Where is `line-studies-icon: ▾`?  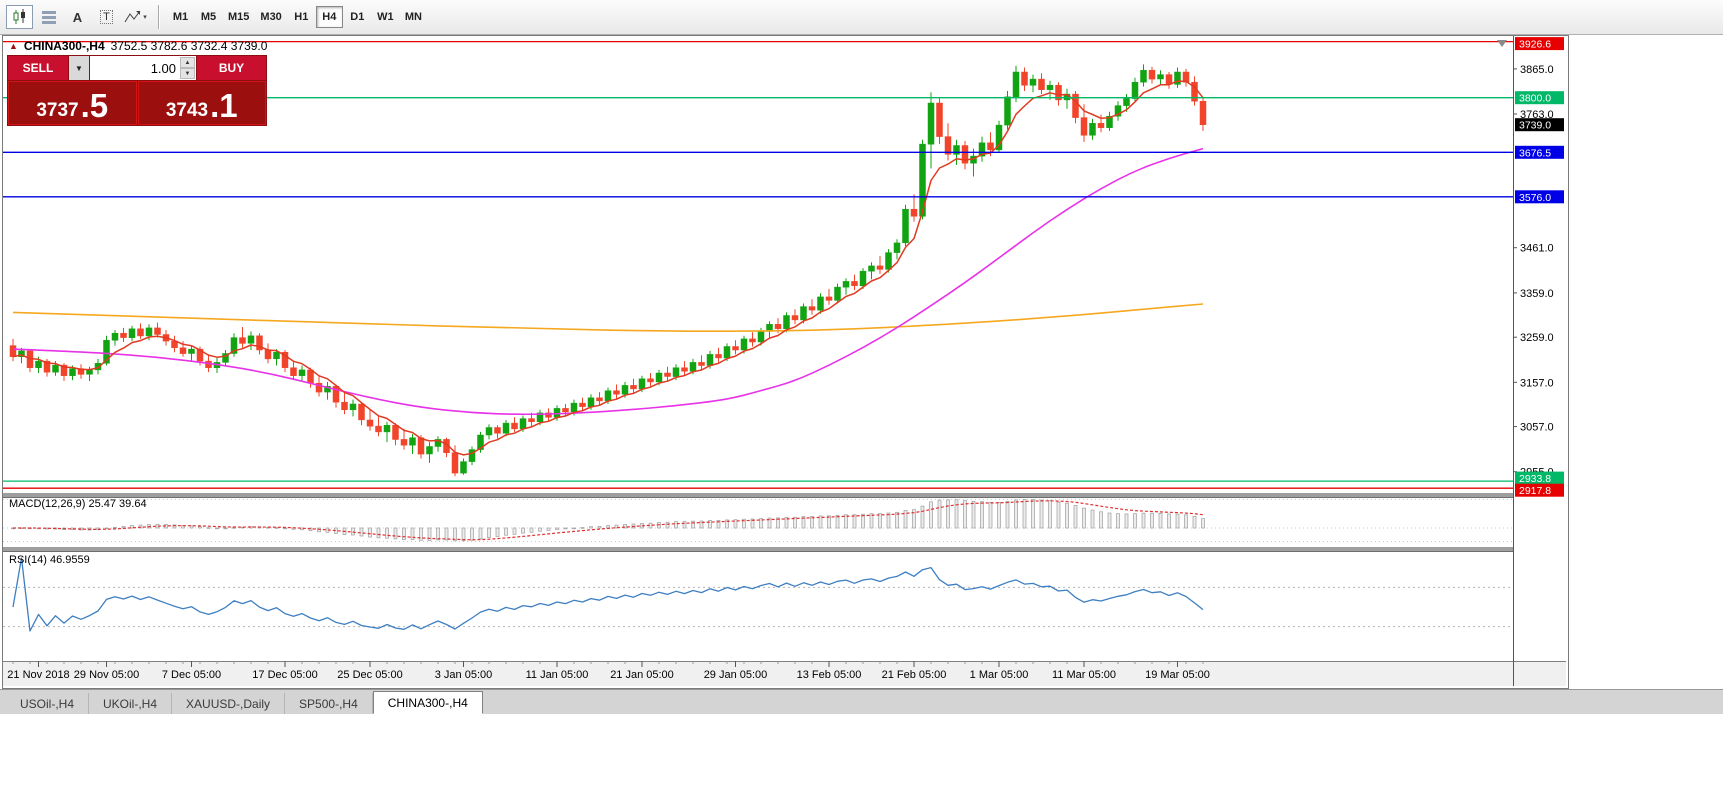 line-studies-icon: ▾ is located at coordinates (135, 17).